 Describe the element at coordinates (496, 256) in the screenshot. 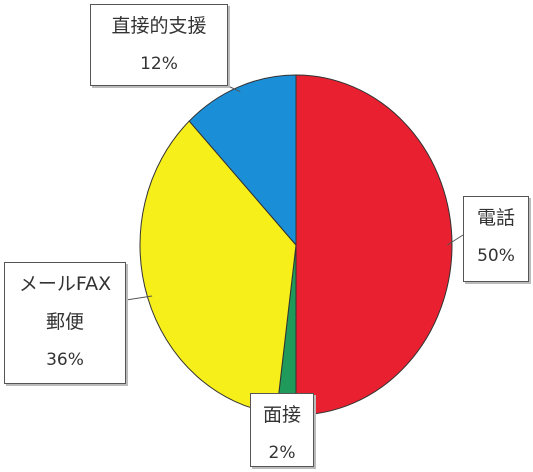

I see `value-label: 50%` at that location.